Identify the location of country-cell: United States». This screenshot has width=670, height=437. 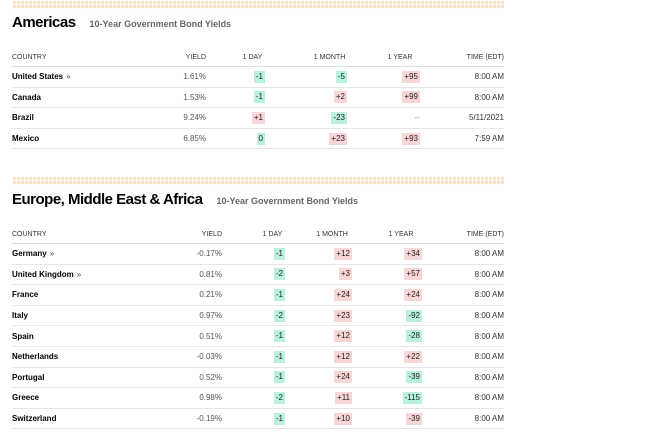
(41, 77).